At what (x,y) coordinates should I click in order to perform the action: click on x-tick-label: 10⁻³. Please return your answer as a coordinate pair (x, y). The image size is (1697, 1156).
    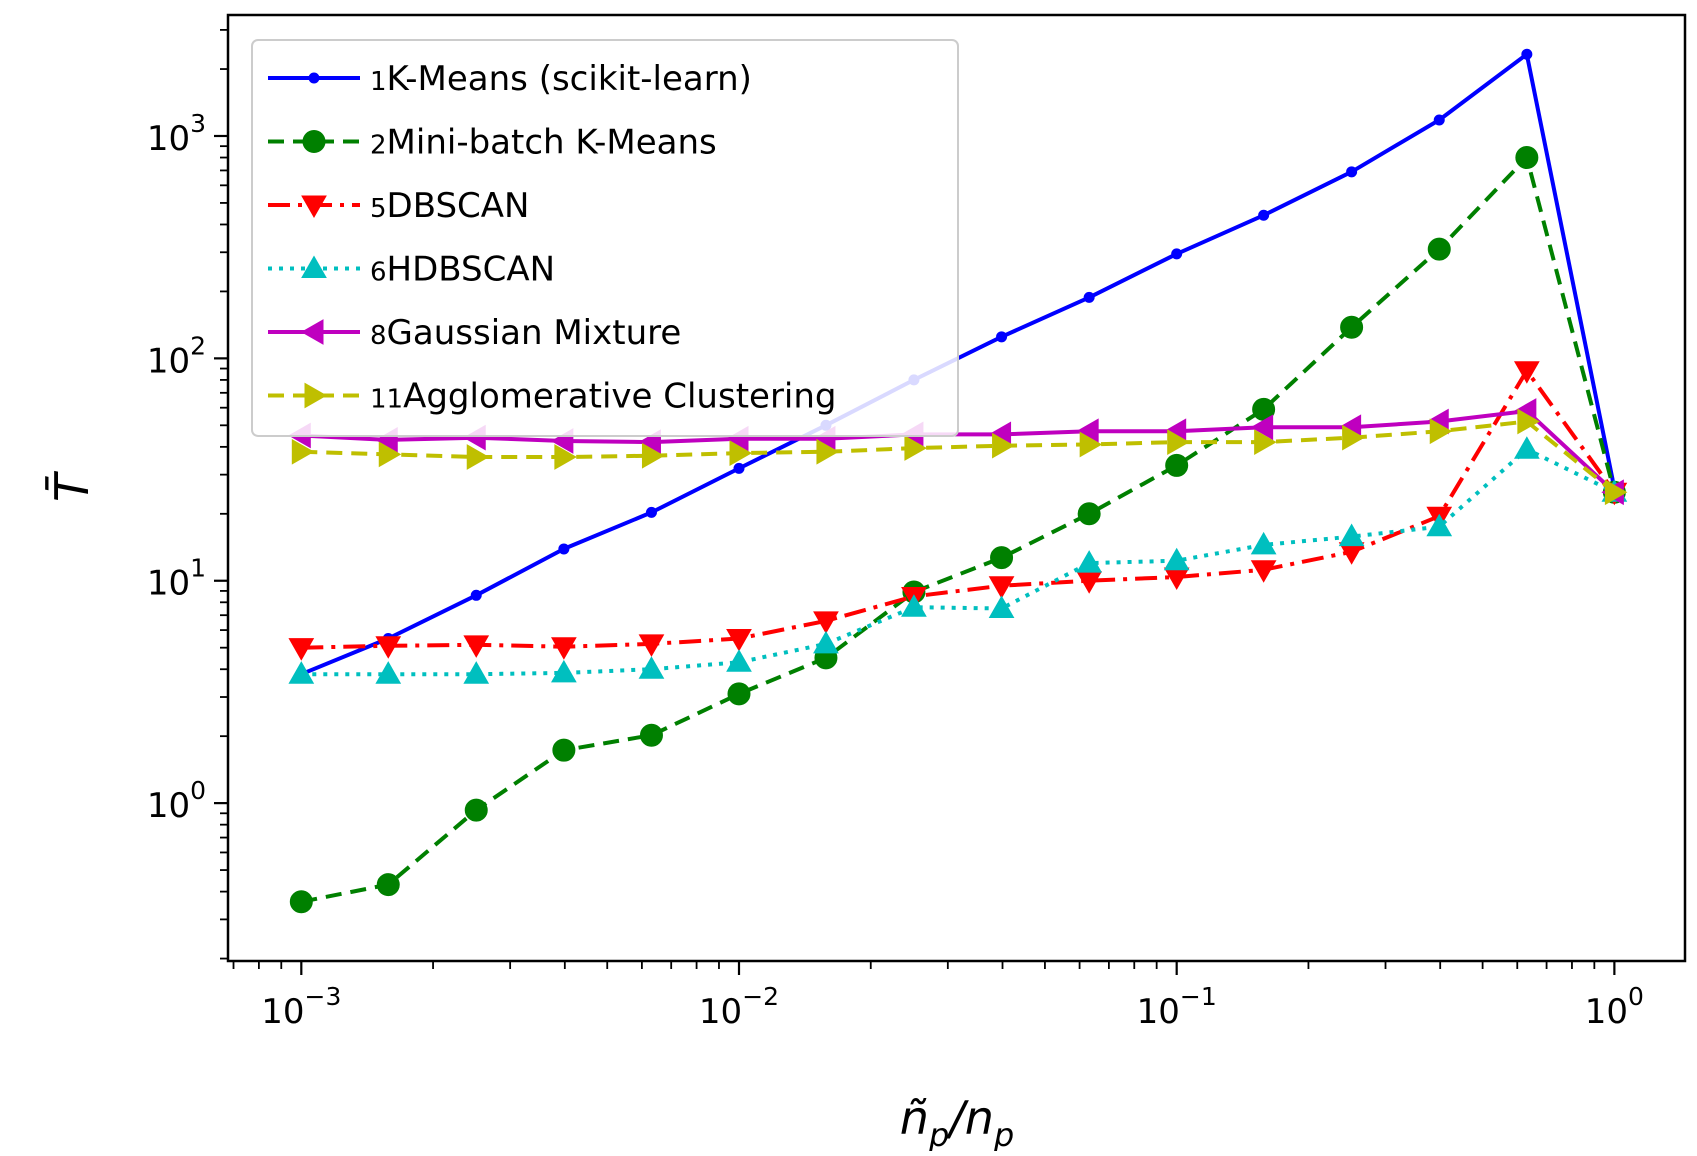
    Looking at the image, I should click on (301, 1007).